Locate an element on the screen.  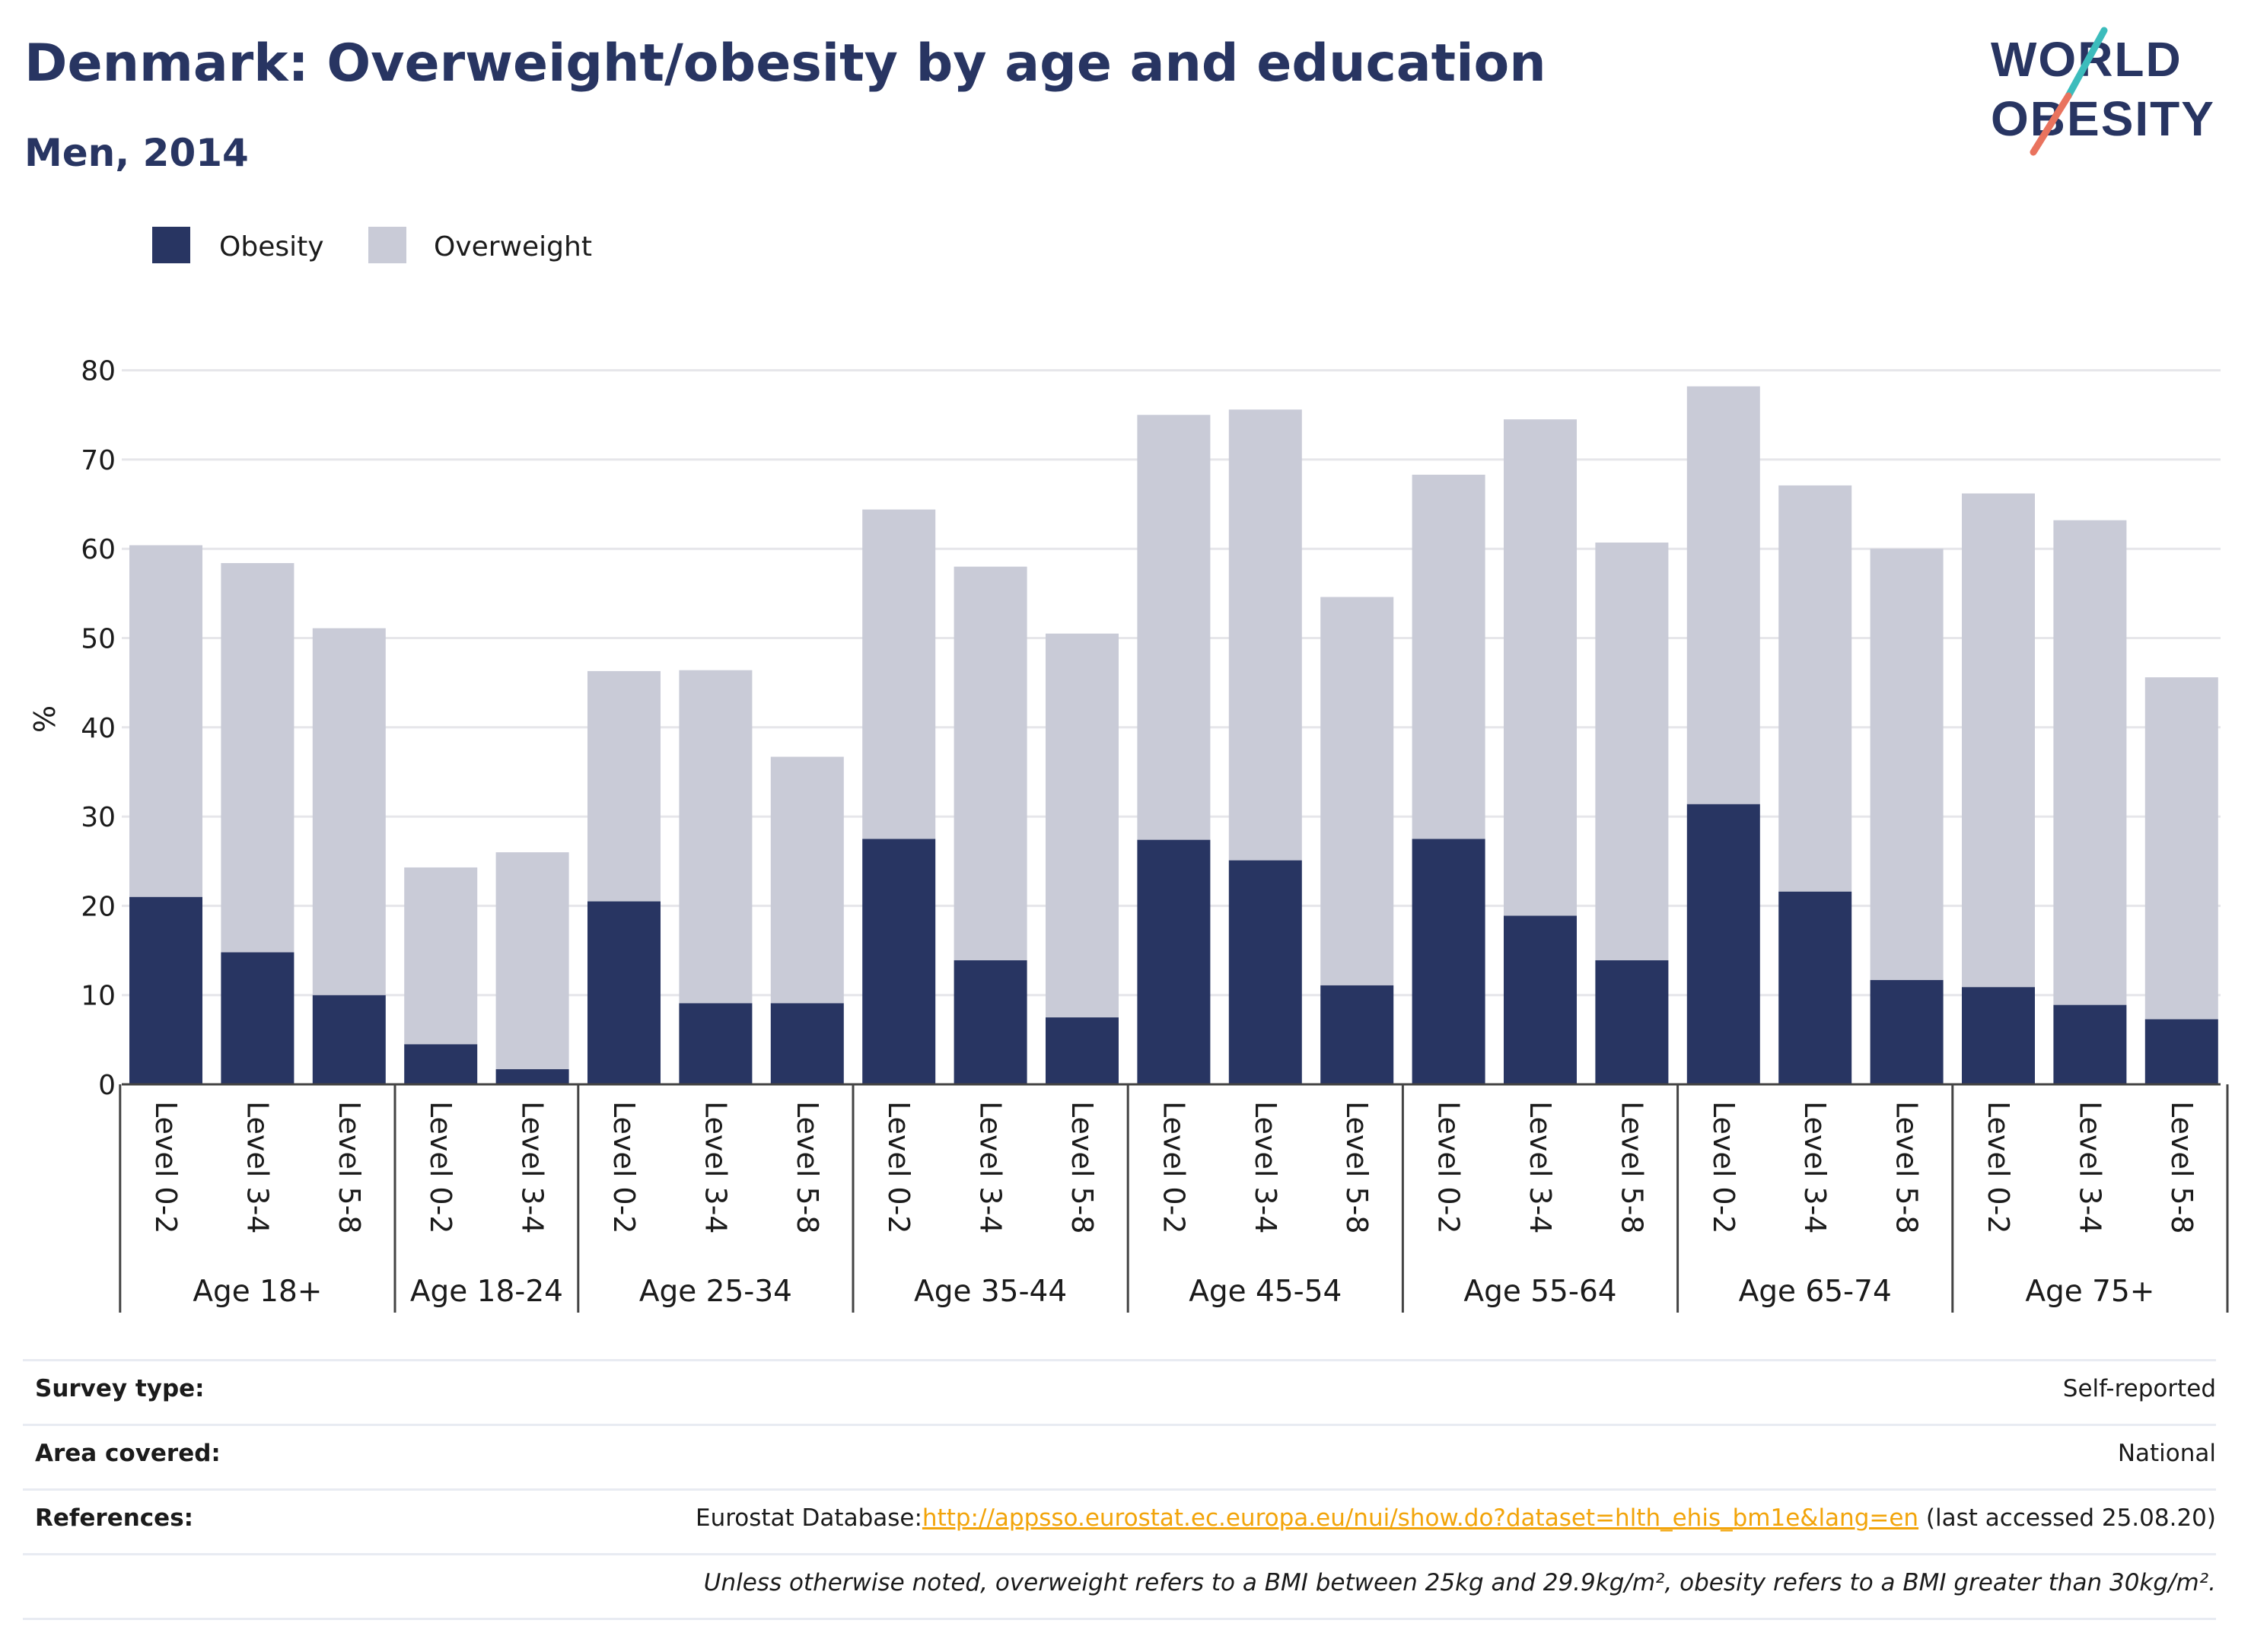
y-tick-label: 30 is located at coordinates (98, 817).